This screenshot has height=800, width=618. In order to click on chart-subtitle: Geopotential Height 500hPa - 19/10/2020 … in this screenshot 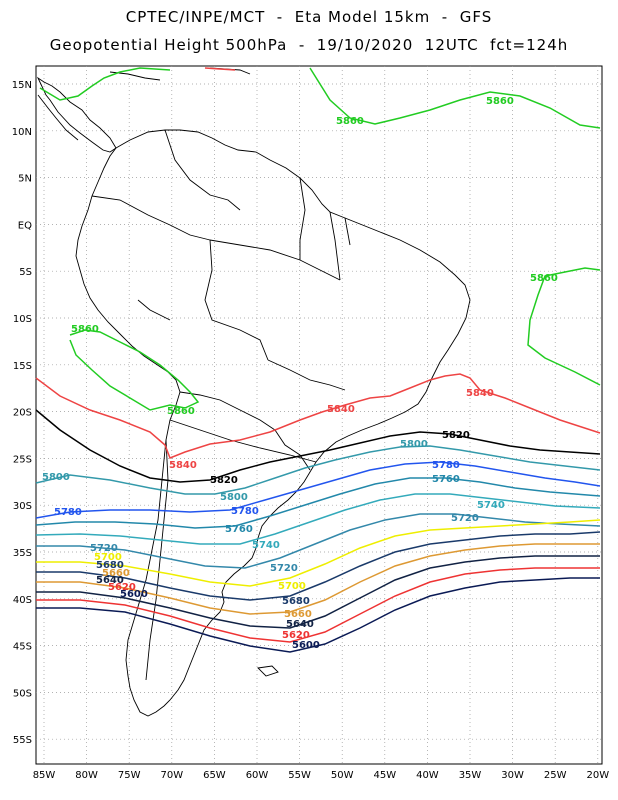, I will do `click(309, 45)`.